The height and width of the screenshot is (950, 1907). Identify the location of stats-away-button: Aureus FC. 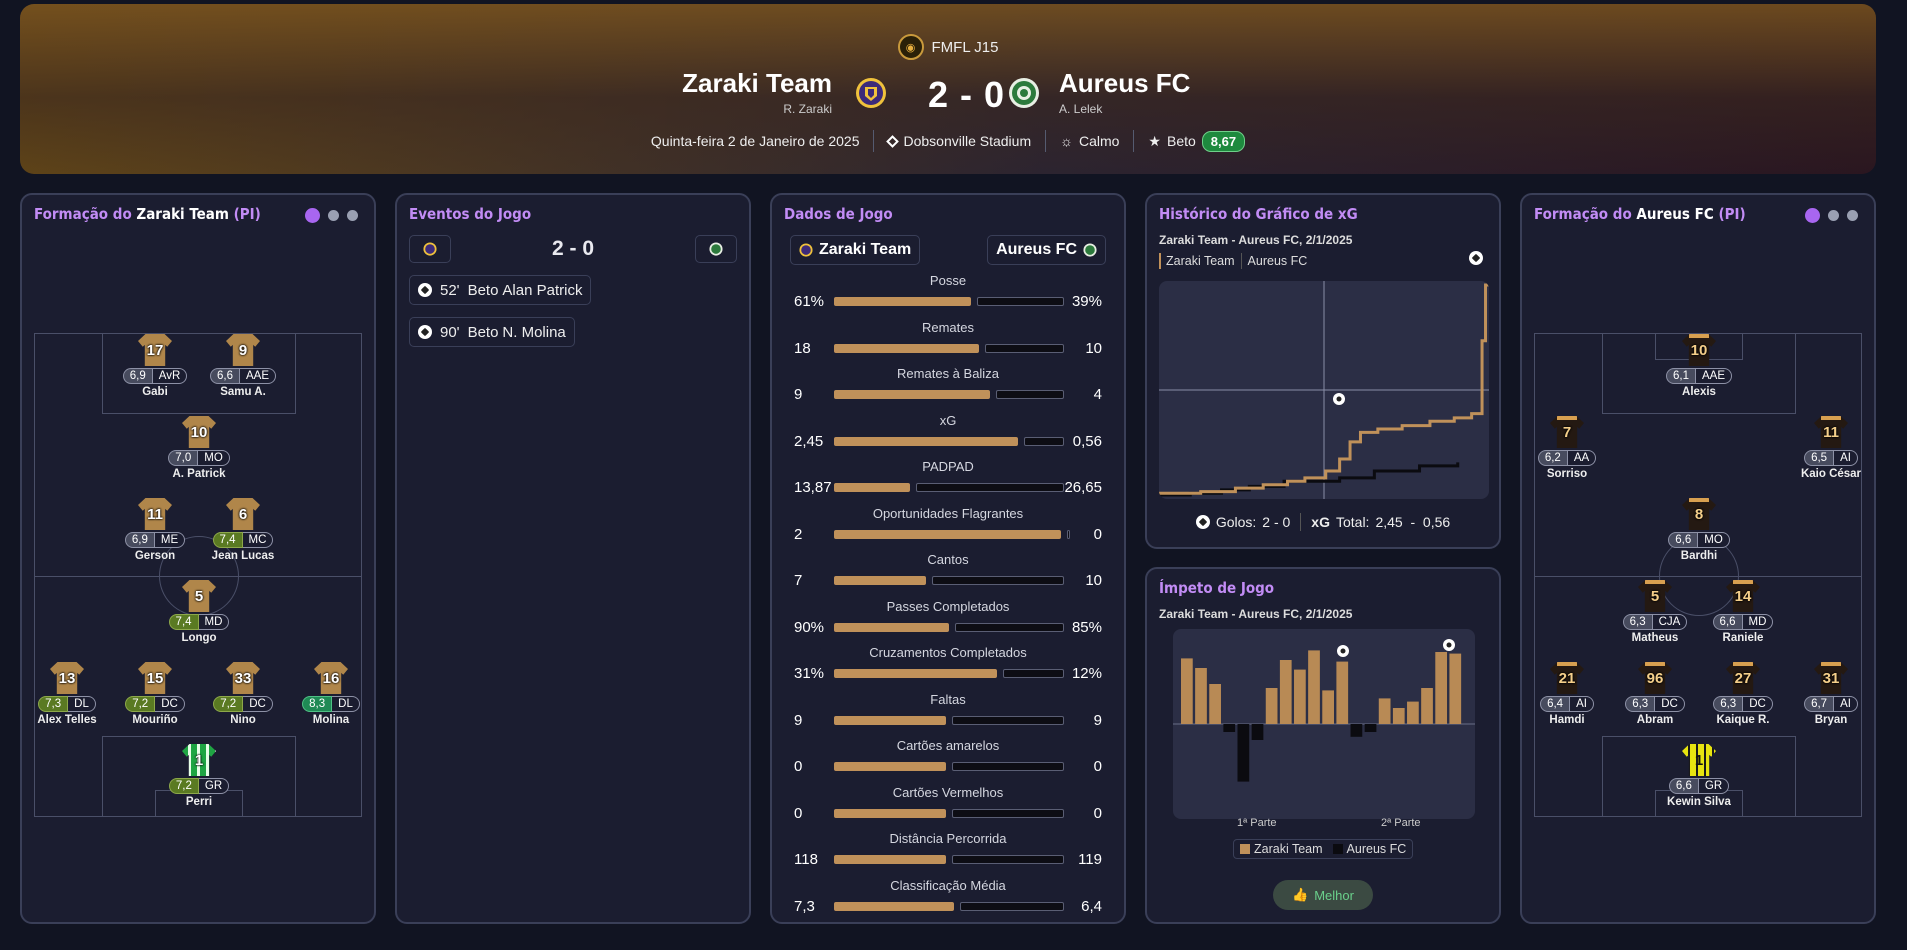
(1046, 250).